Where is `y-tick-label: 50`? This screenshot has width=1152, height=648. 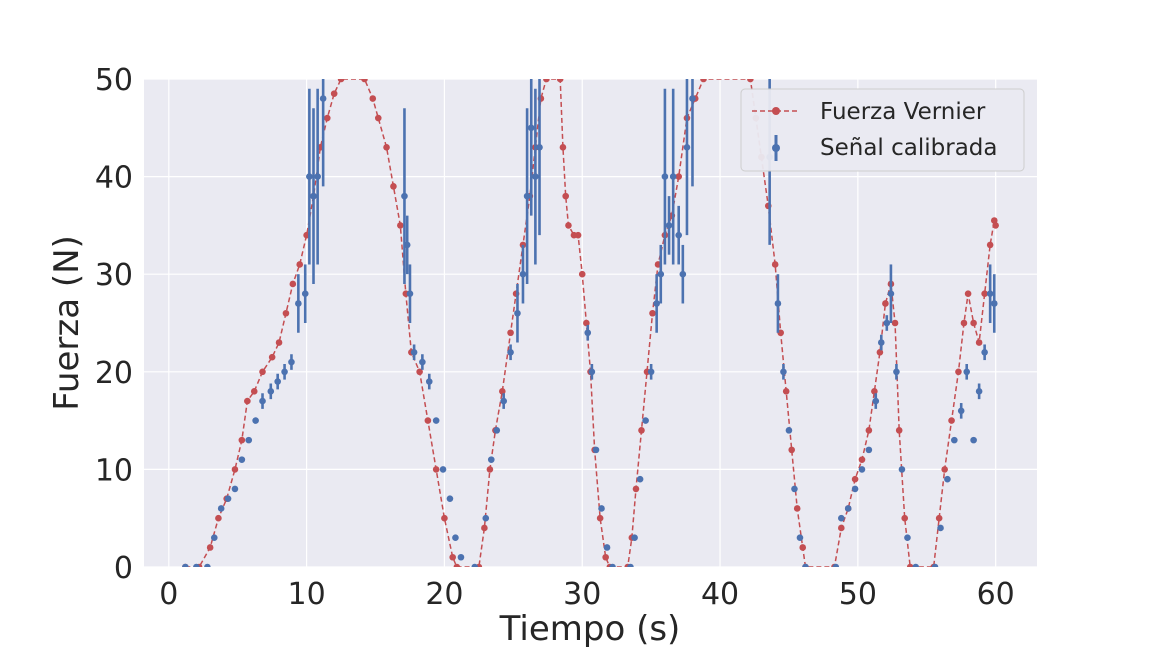
y-tick-label: 50 is located at coordinates (114, 80).